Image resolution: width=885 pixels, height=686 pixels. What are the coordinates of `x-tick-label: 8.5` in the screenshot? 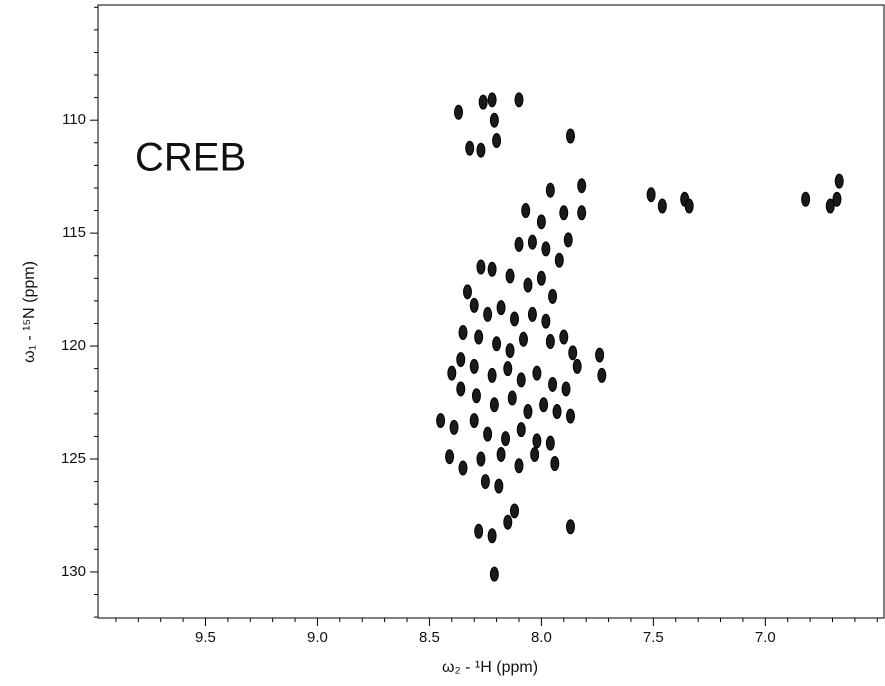 It's located at (429, 637).